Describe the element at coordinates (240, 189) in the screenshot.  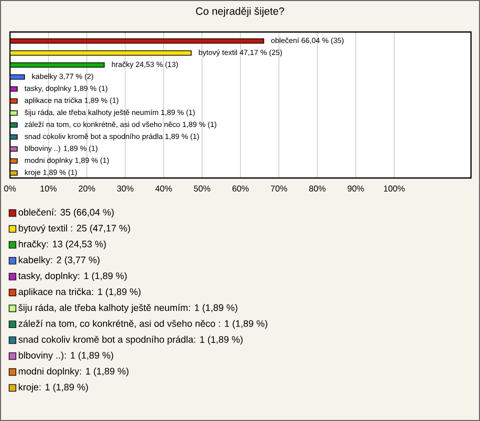
I see `x-tick-label: 60%` at that location.